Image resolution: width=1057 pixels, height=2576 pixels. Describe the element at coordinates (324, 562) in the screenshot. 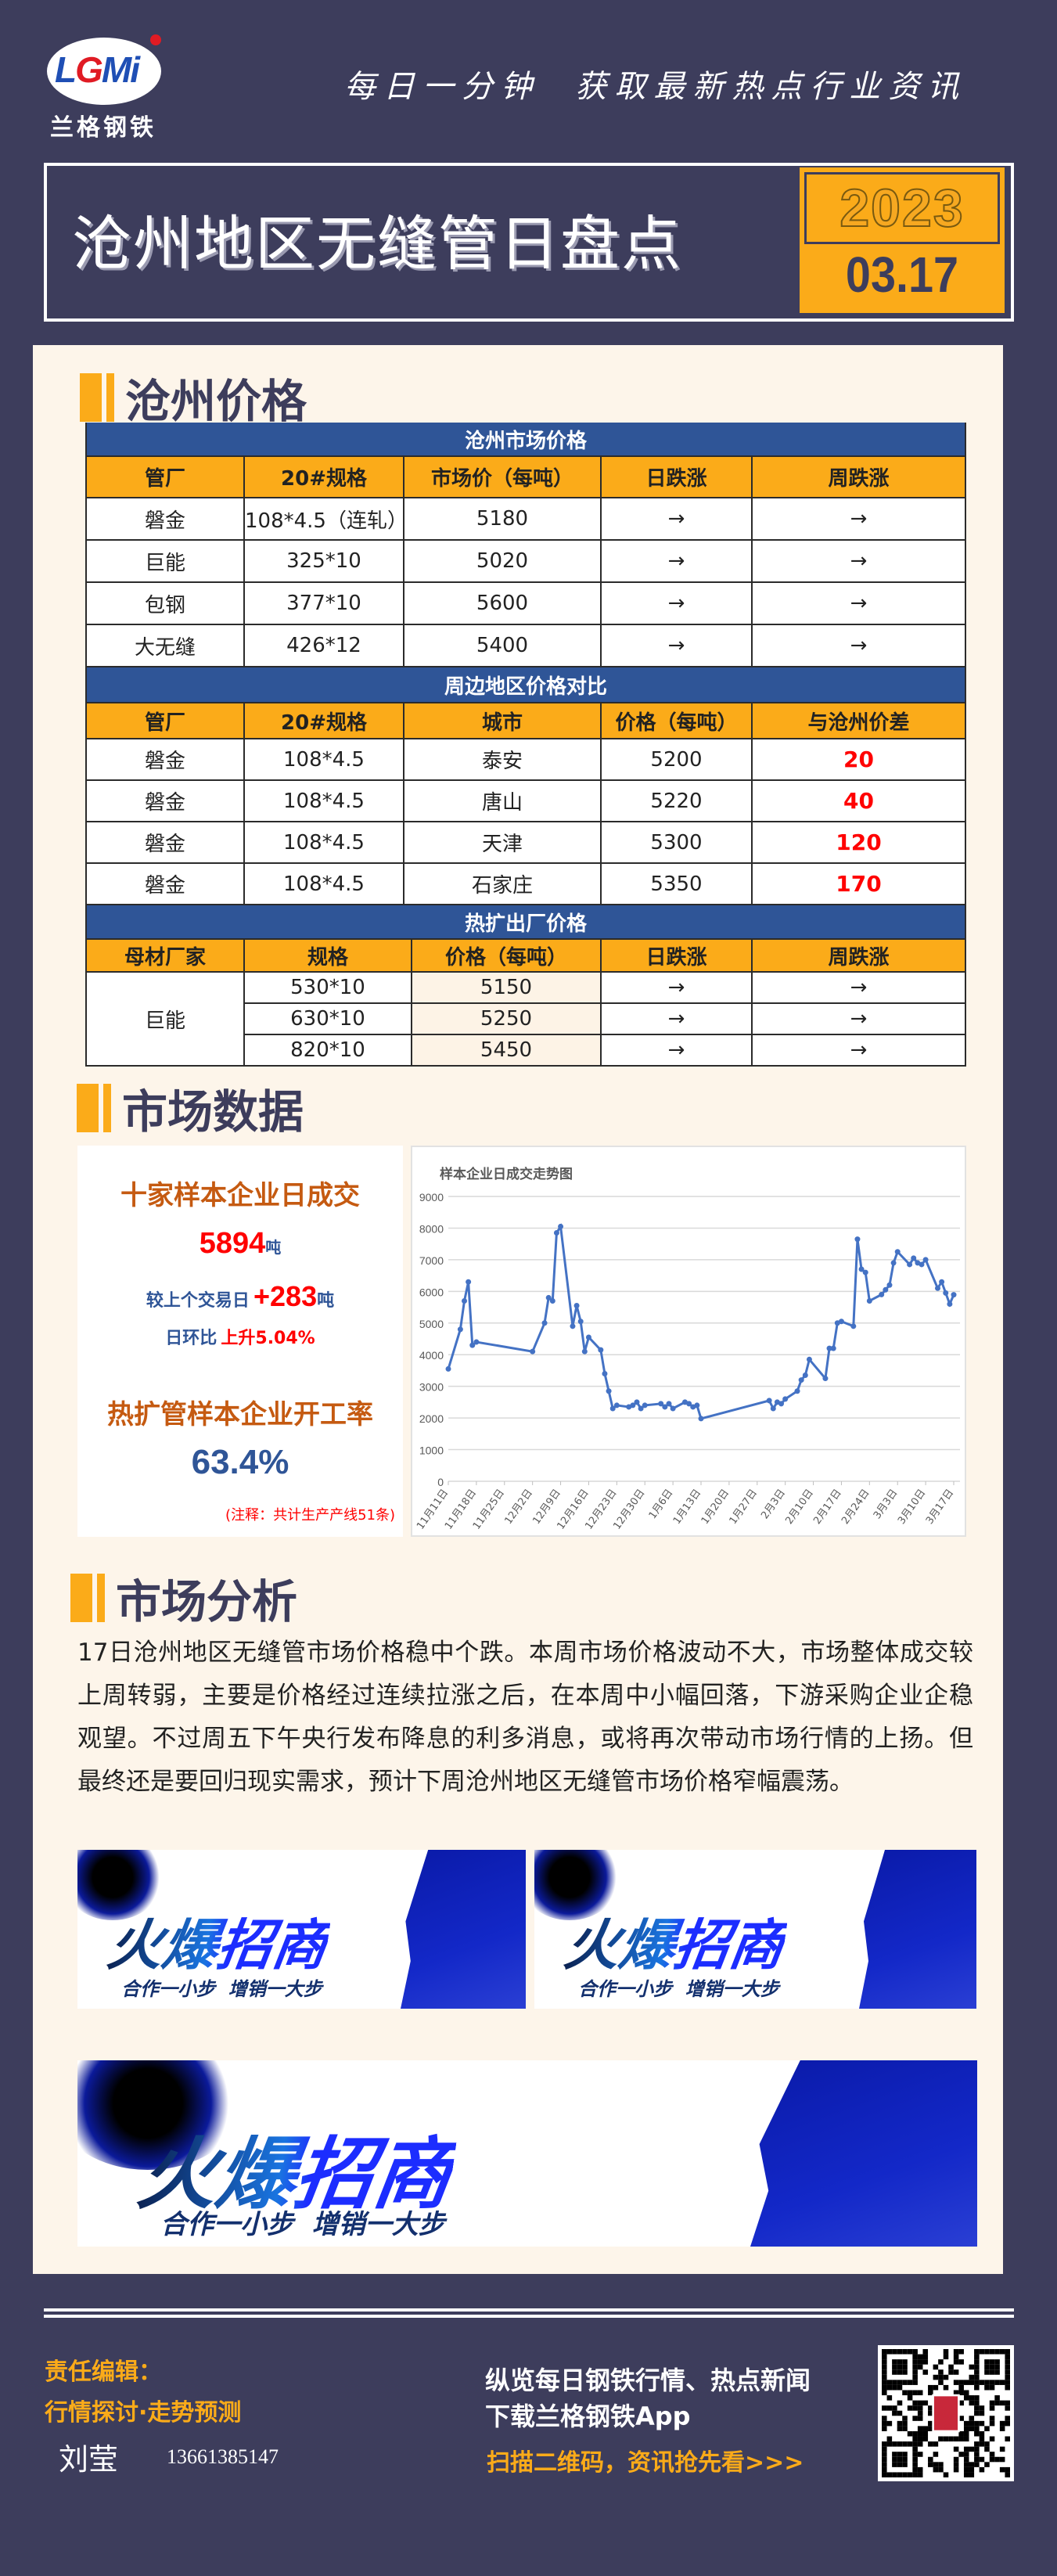

I see `table-cell: 325*10` at that location.